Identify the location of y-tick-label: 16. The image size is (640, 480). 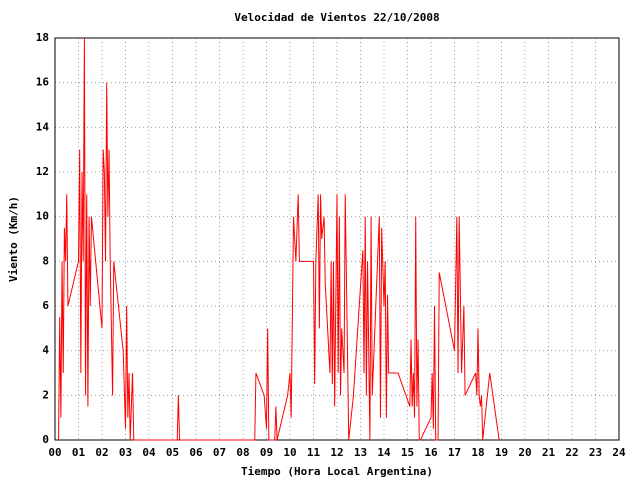
(43, 82).